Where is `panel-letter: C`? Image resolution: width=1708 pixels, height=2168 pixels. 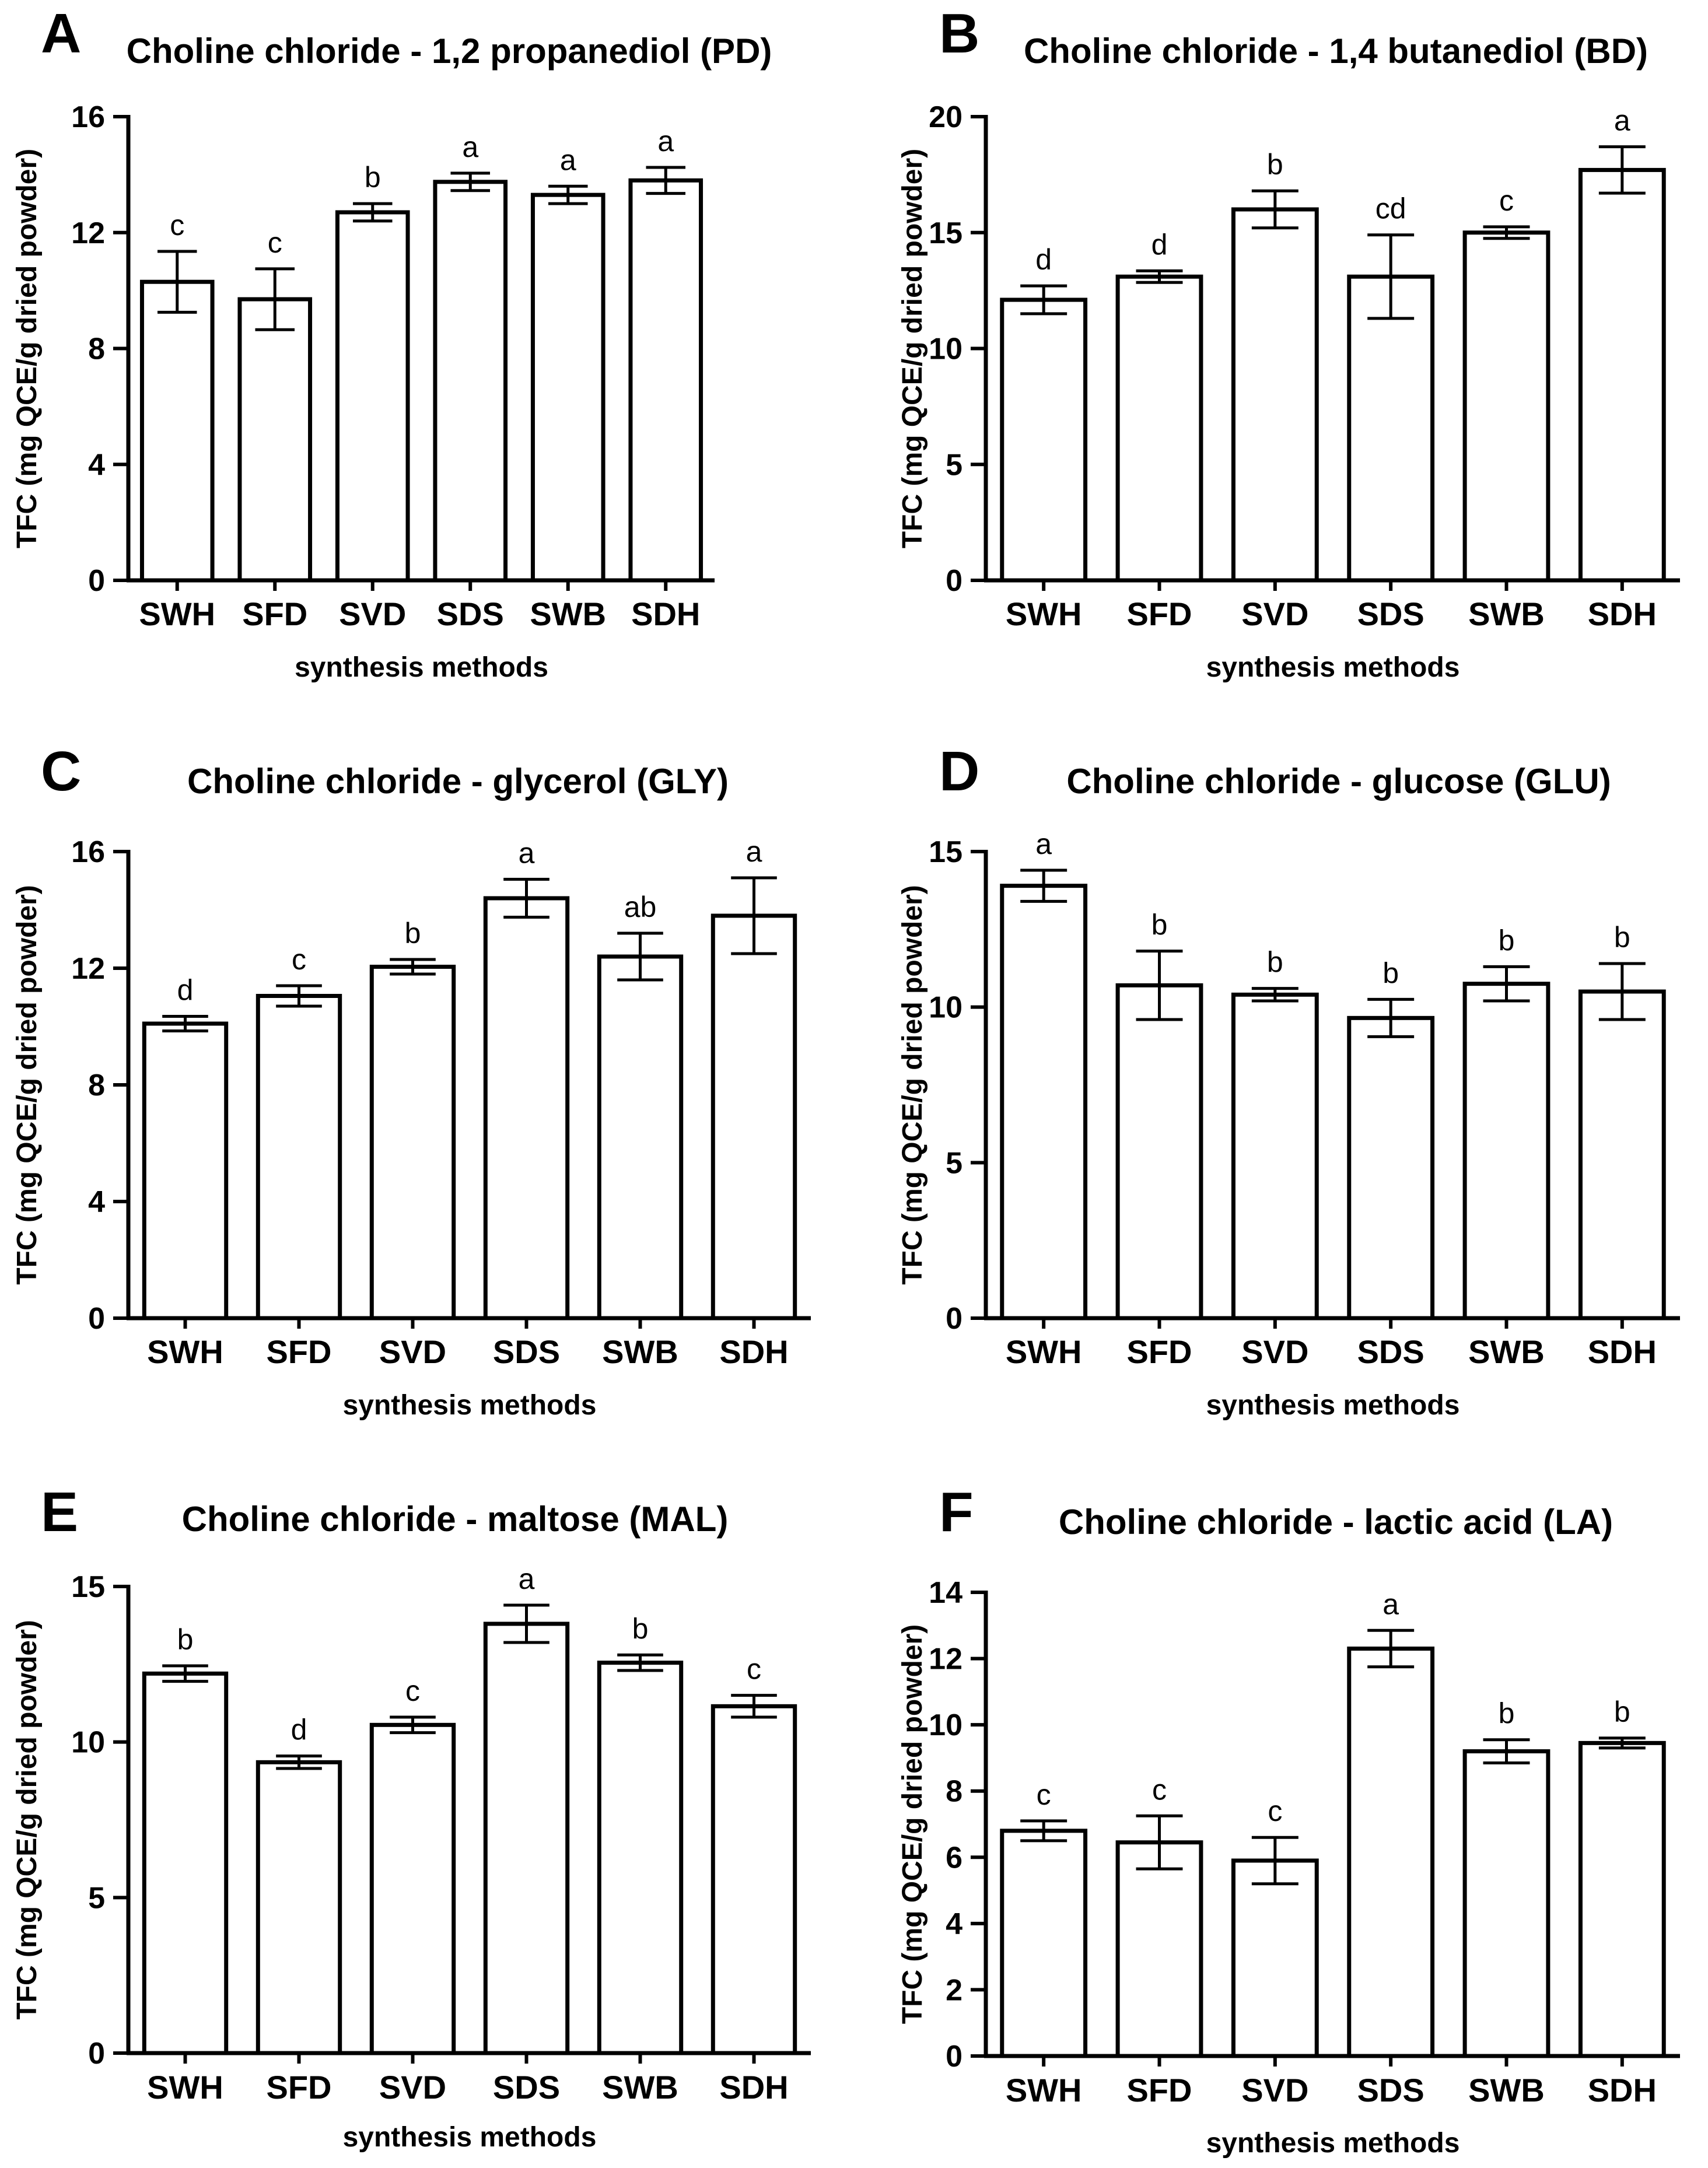
panel-letter: C is located at coordinates (61, 771).